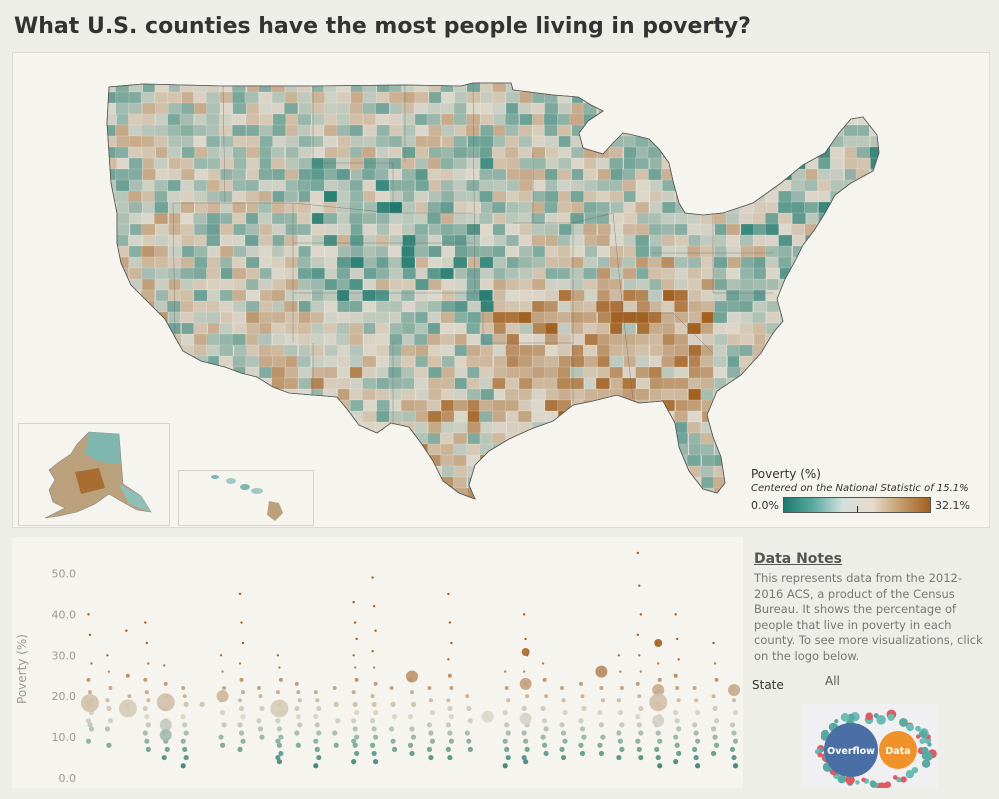  Describe the element at coordinates (869, 748) in the screenshot. I see `logo-graphic: Overflow Data` at that location.